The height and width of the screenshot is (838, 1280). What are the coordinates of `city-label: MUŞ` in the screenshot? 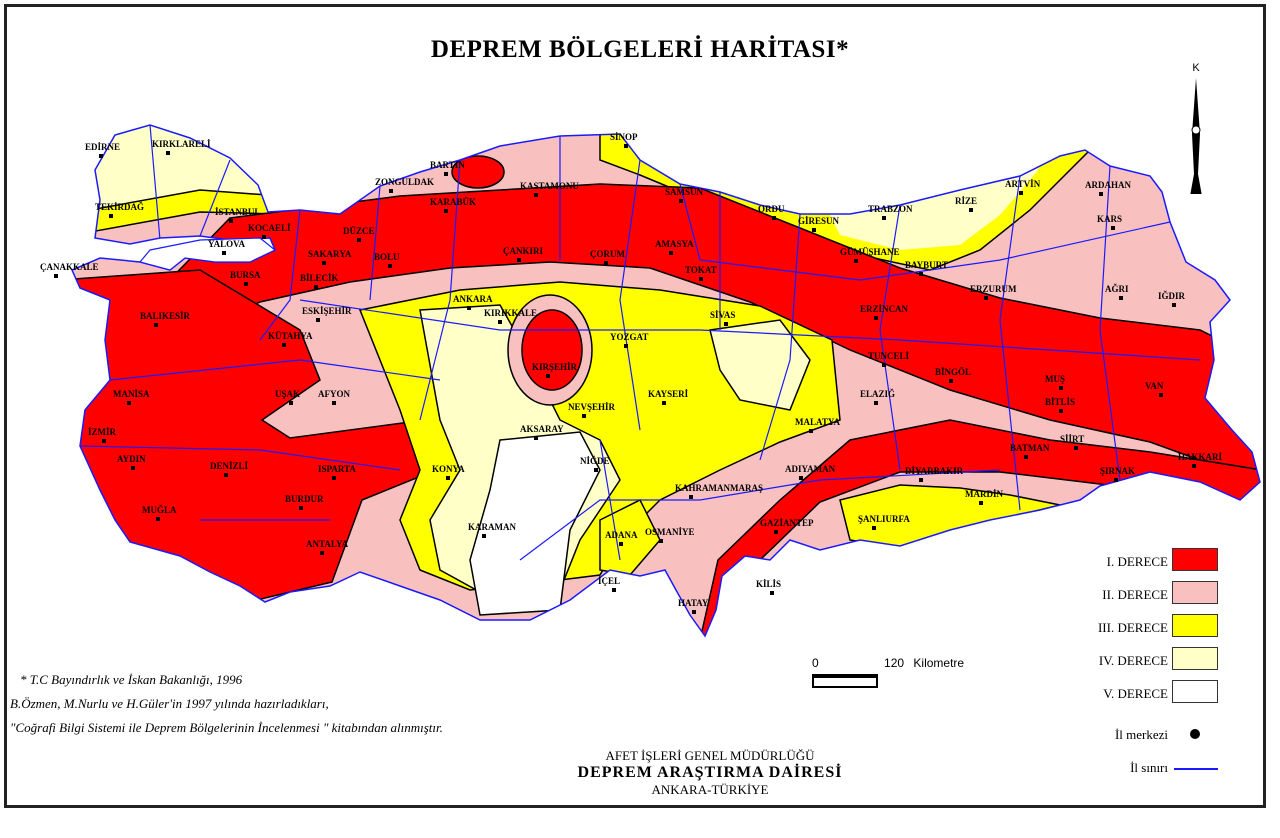 It's located at (1055, 379).